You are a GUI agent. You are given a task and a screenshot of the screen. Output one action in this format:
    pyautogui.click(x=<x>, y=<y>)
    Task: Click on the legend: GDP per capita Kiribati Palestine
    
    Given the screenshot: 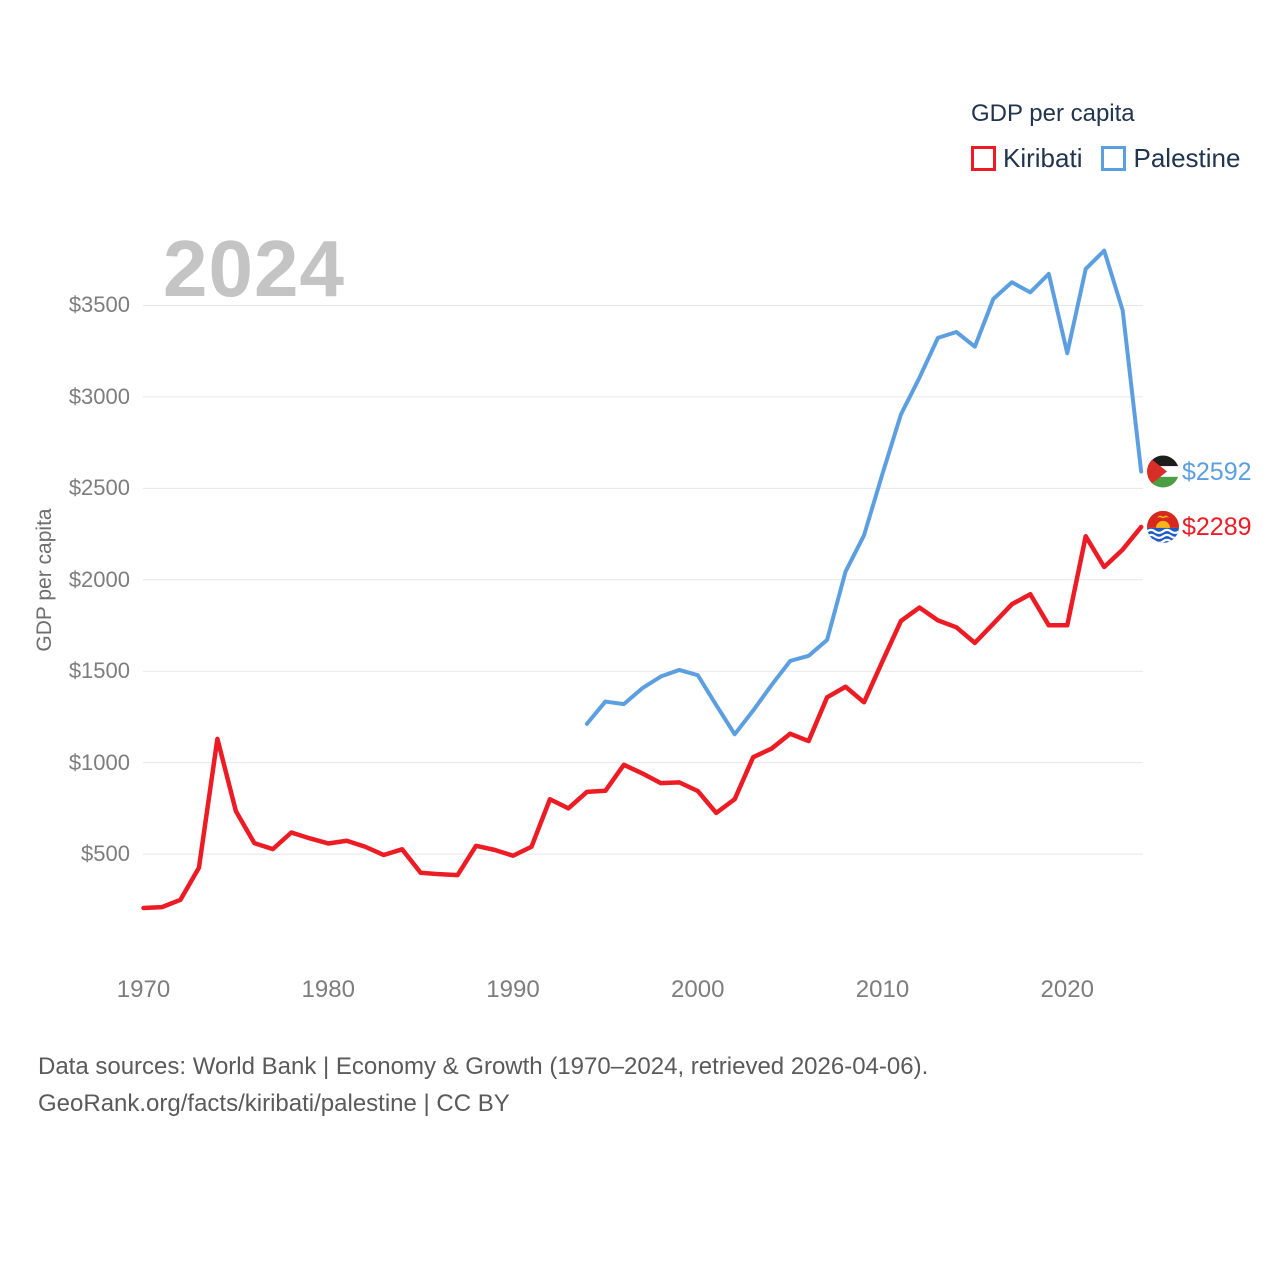 What is the action you would take?
    pyautogui.click(x=1105, y=137)
    